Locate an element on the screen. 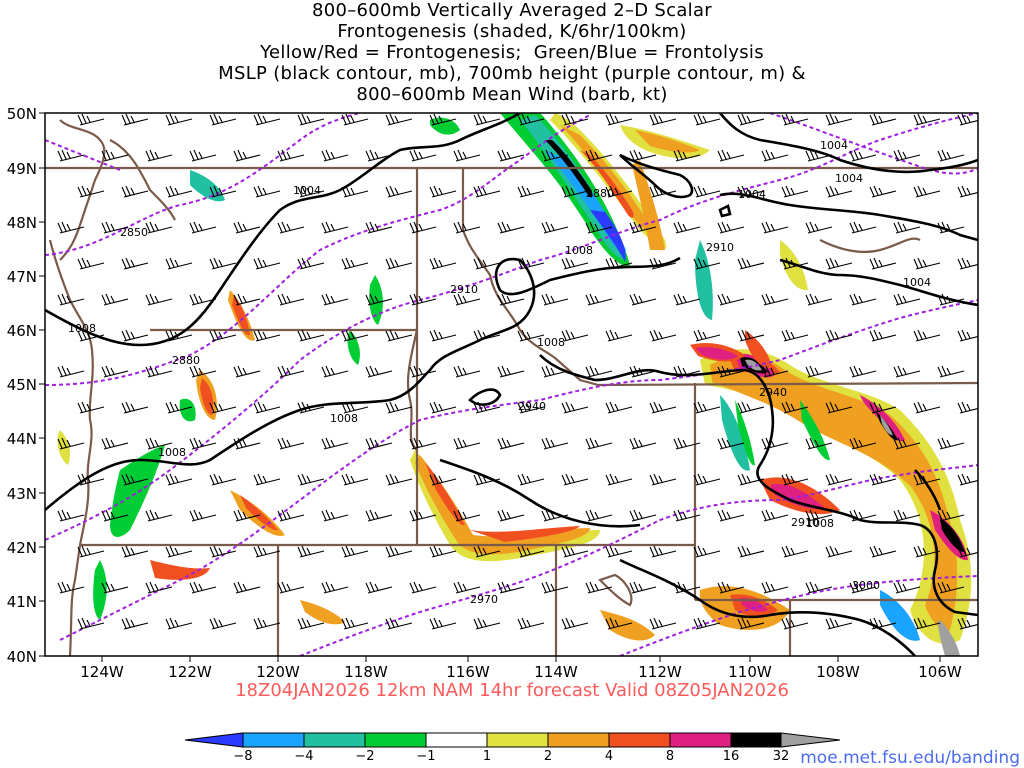  lon-label: 116W is located at coordinates (468, 672).